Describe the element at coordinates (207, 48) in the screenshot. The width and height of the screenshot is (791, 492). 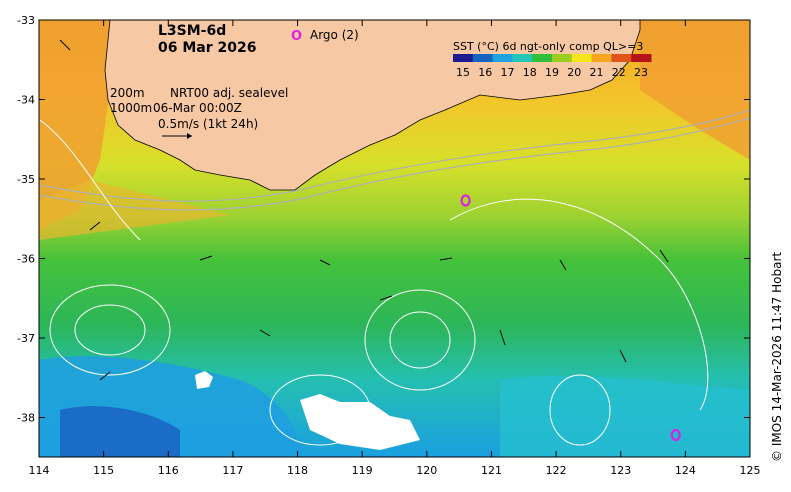
I see `date-title: 06 Mar 2026` at that location.